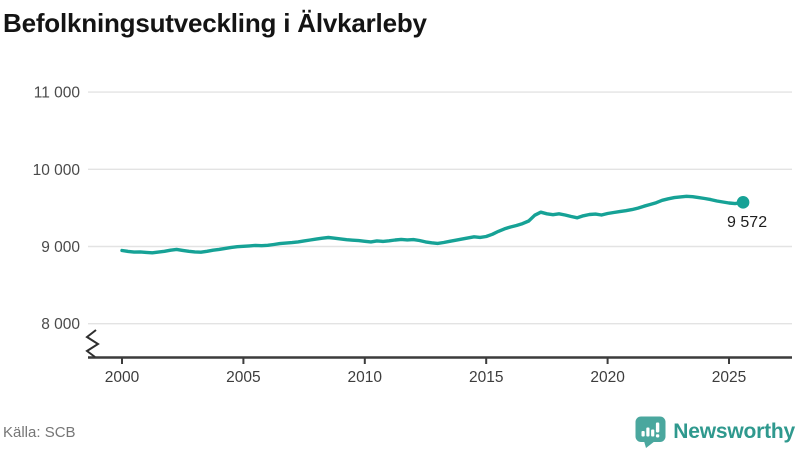 The width and height of the screenshot is (800, 450). What do you see at coordinates (650, 432) in the screenshot?
I see `newsworthy-bubble-chart-icon` at bounding box center [650, 432].